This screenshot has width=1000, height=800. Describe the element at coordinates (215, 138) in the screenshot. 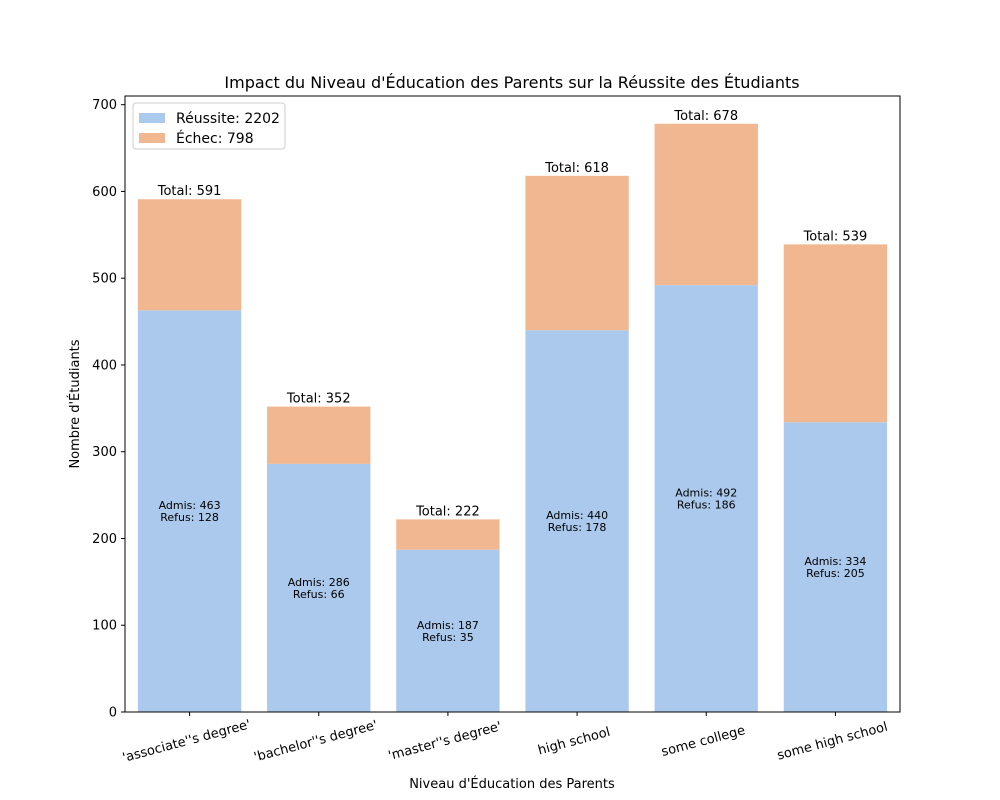

I see `legend-label-echec: Échec: 798` at that location.